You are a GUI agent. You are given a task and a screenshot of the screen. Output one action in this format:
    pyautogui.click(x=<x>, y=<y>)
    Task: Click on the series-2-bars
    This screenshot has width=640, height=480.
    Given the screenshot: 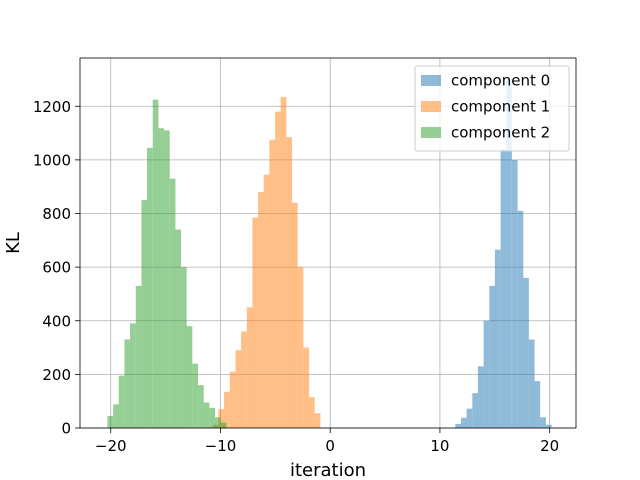 What is the action you would take?
    pyautogui.click(x=167, y=264)
    